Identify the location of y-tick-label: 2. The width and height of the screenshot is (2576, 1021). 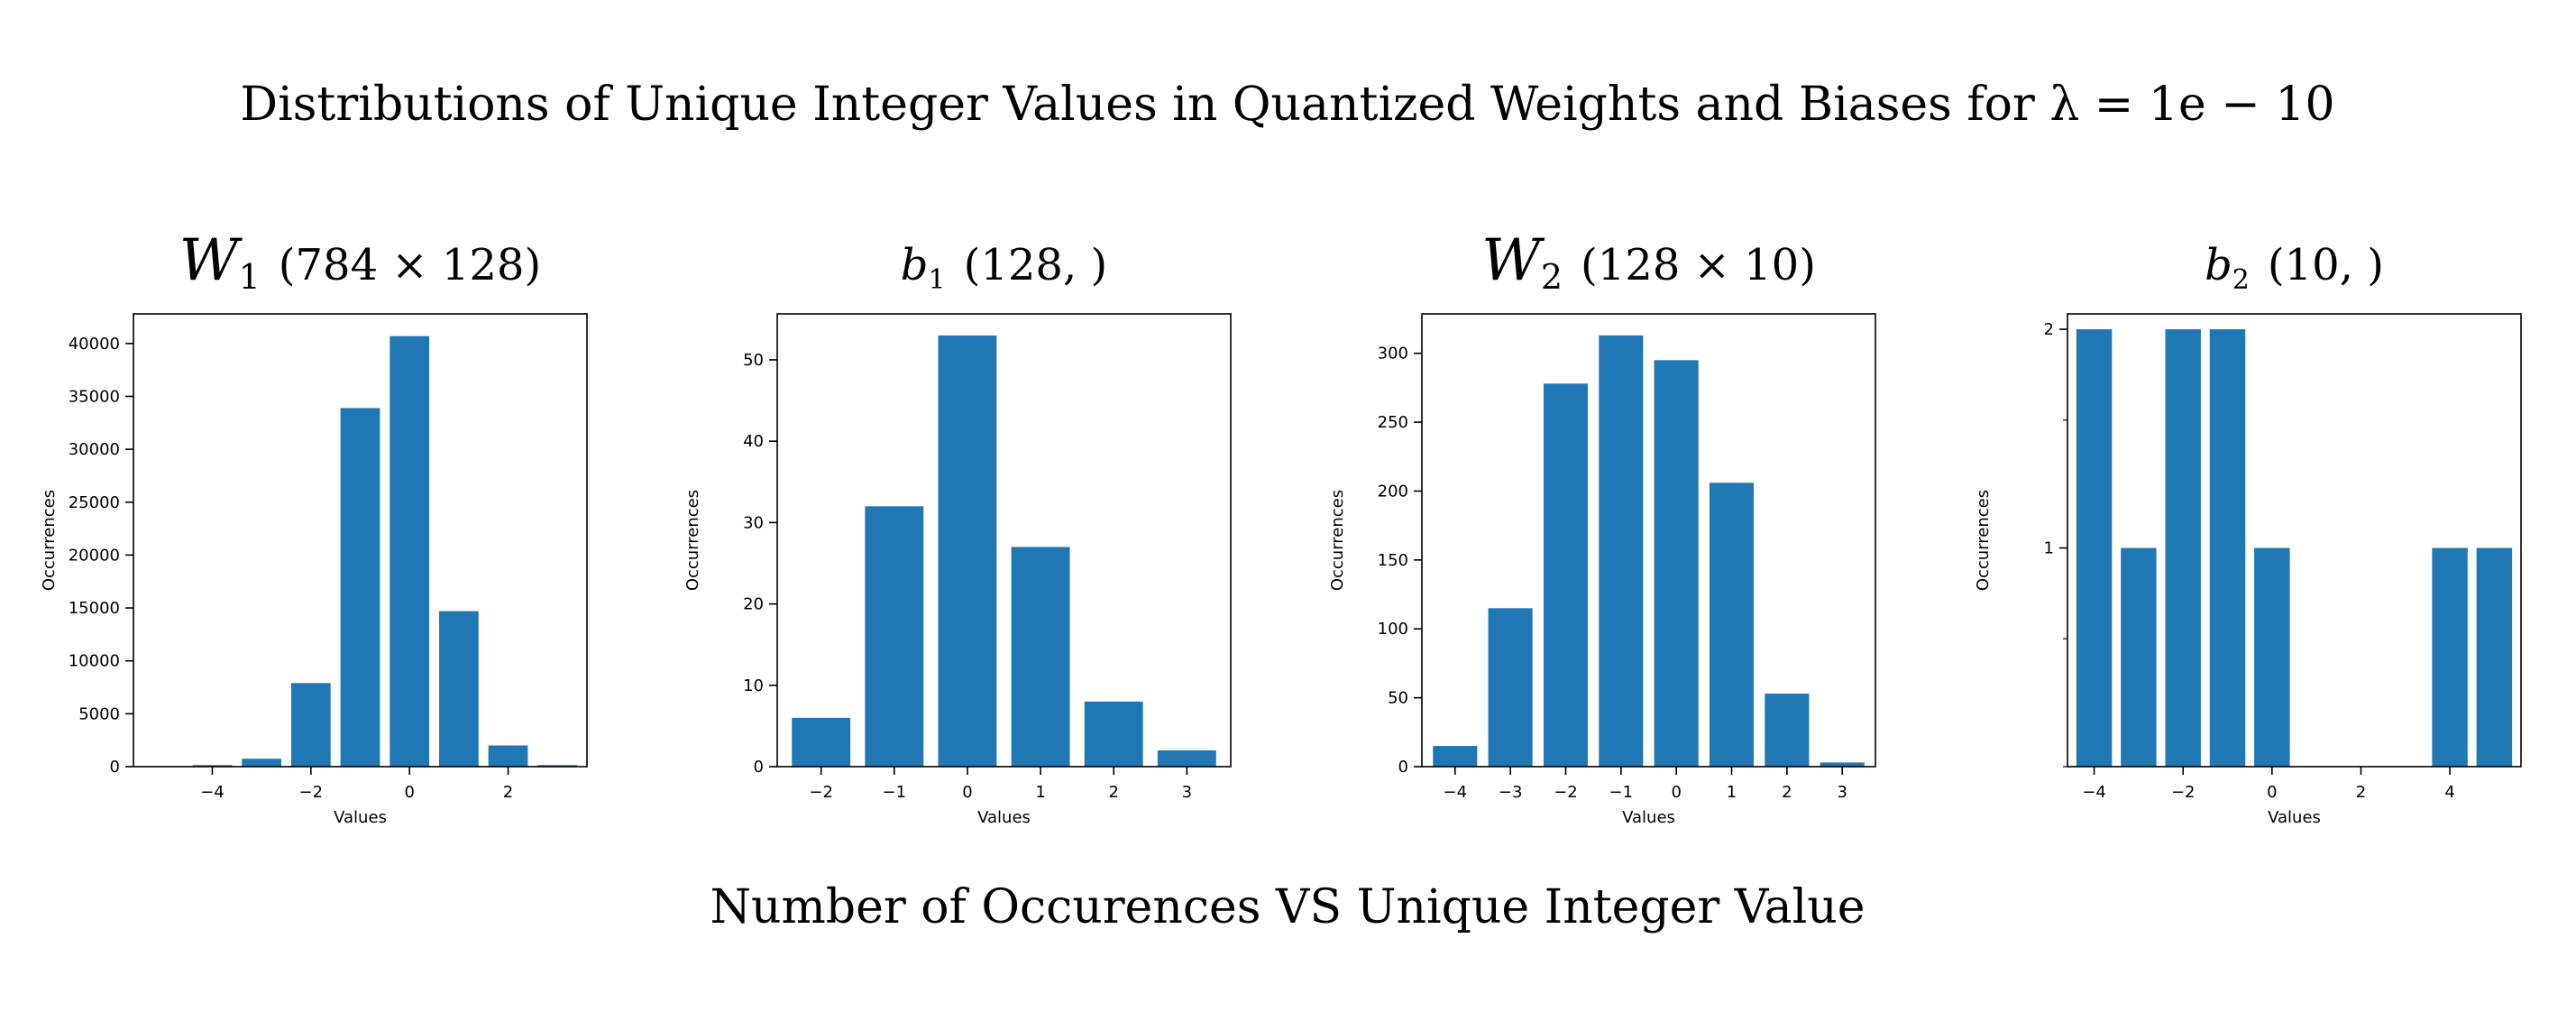
(2049, 329).